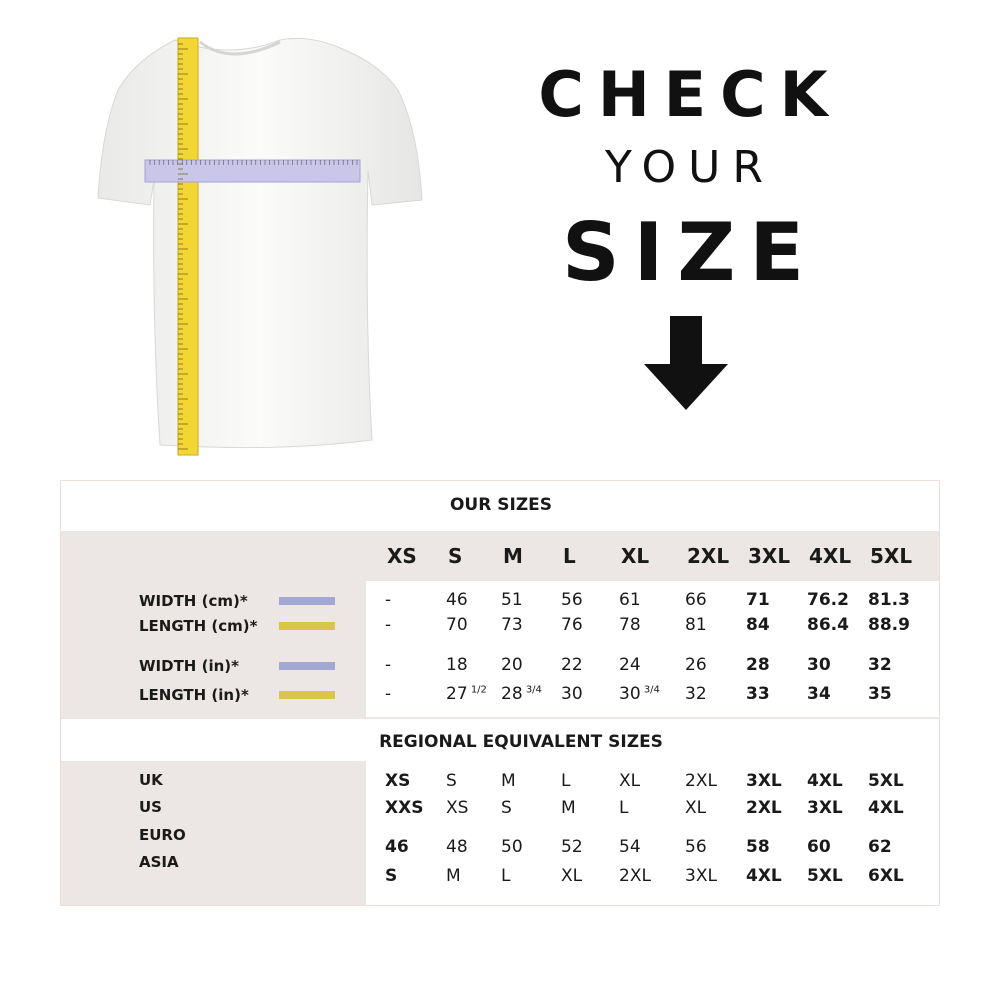  What do you see at coordinates (819, 847) in the screenshot?
I see `regional-cell: 60` at bounding box center [819, 847].